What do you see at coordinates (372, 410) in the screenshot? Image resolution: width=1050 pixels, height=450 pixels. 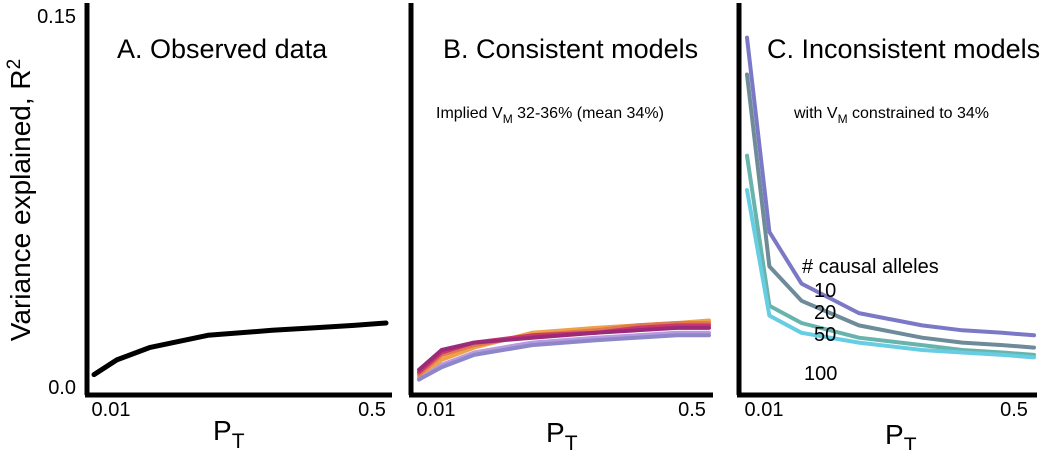 I see `panel-a-x-tick-last: 0.5` at bounding box center [372, 410].